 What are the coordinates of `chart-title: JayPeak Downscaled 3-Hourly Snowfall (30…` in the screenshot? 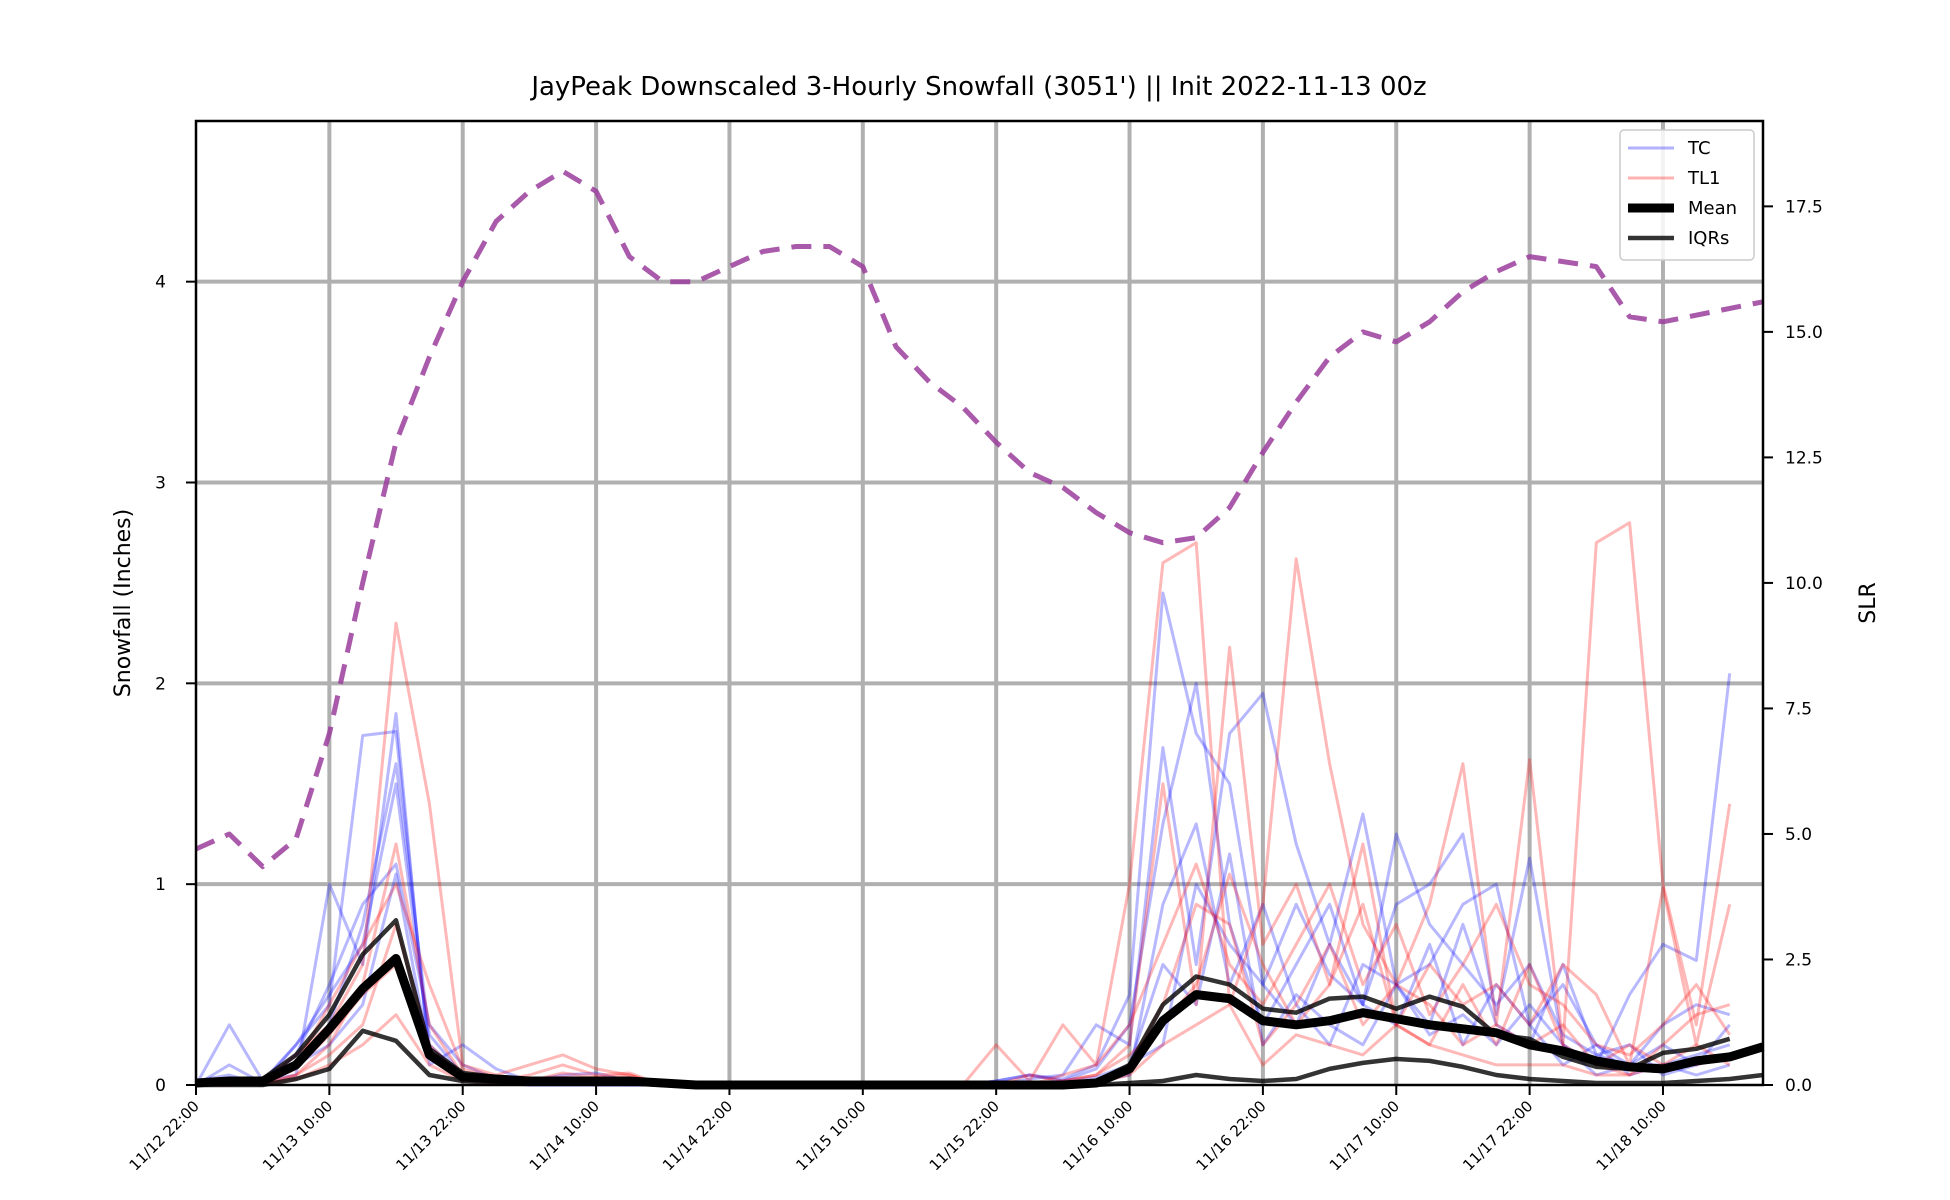 It's located at (977, 87).